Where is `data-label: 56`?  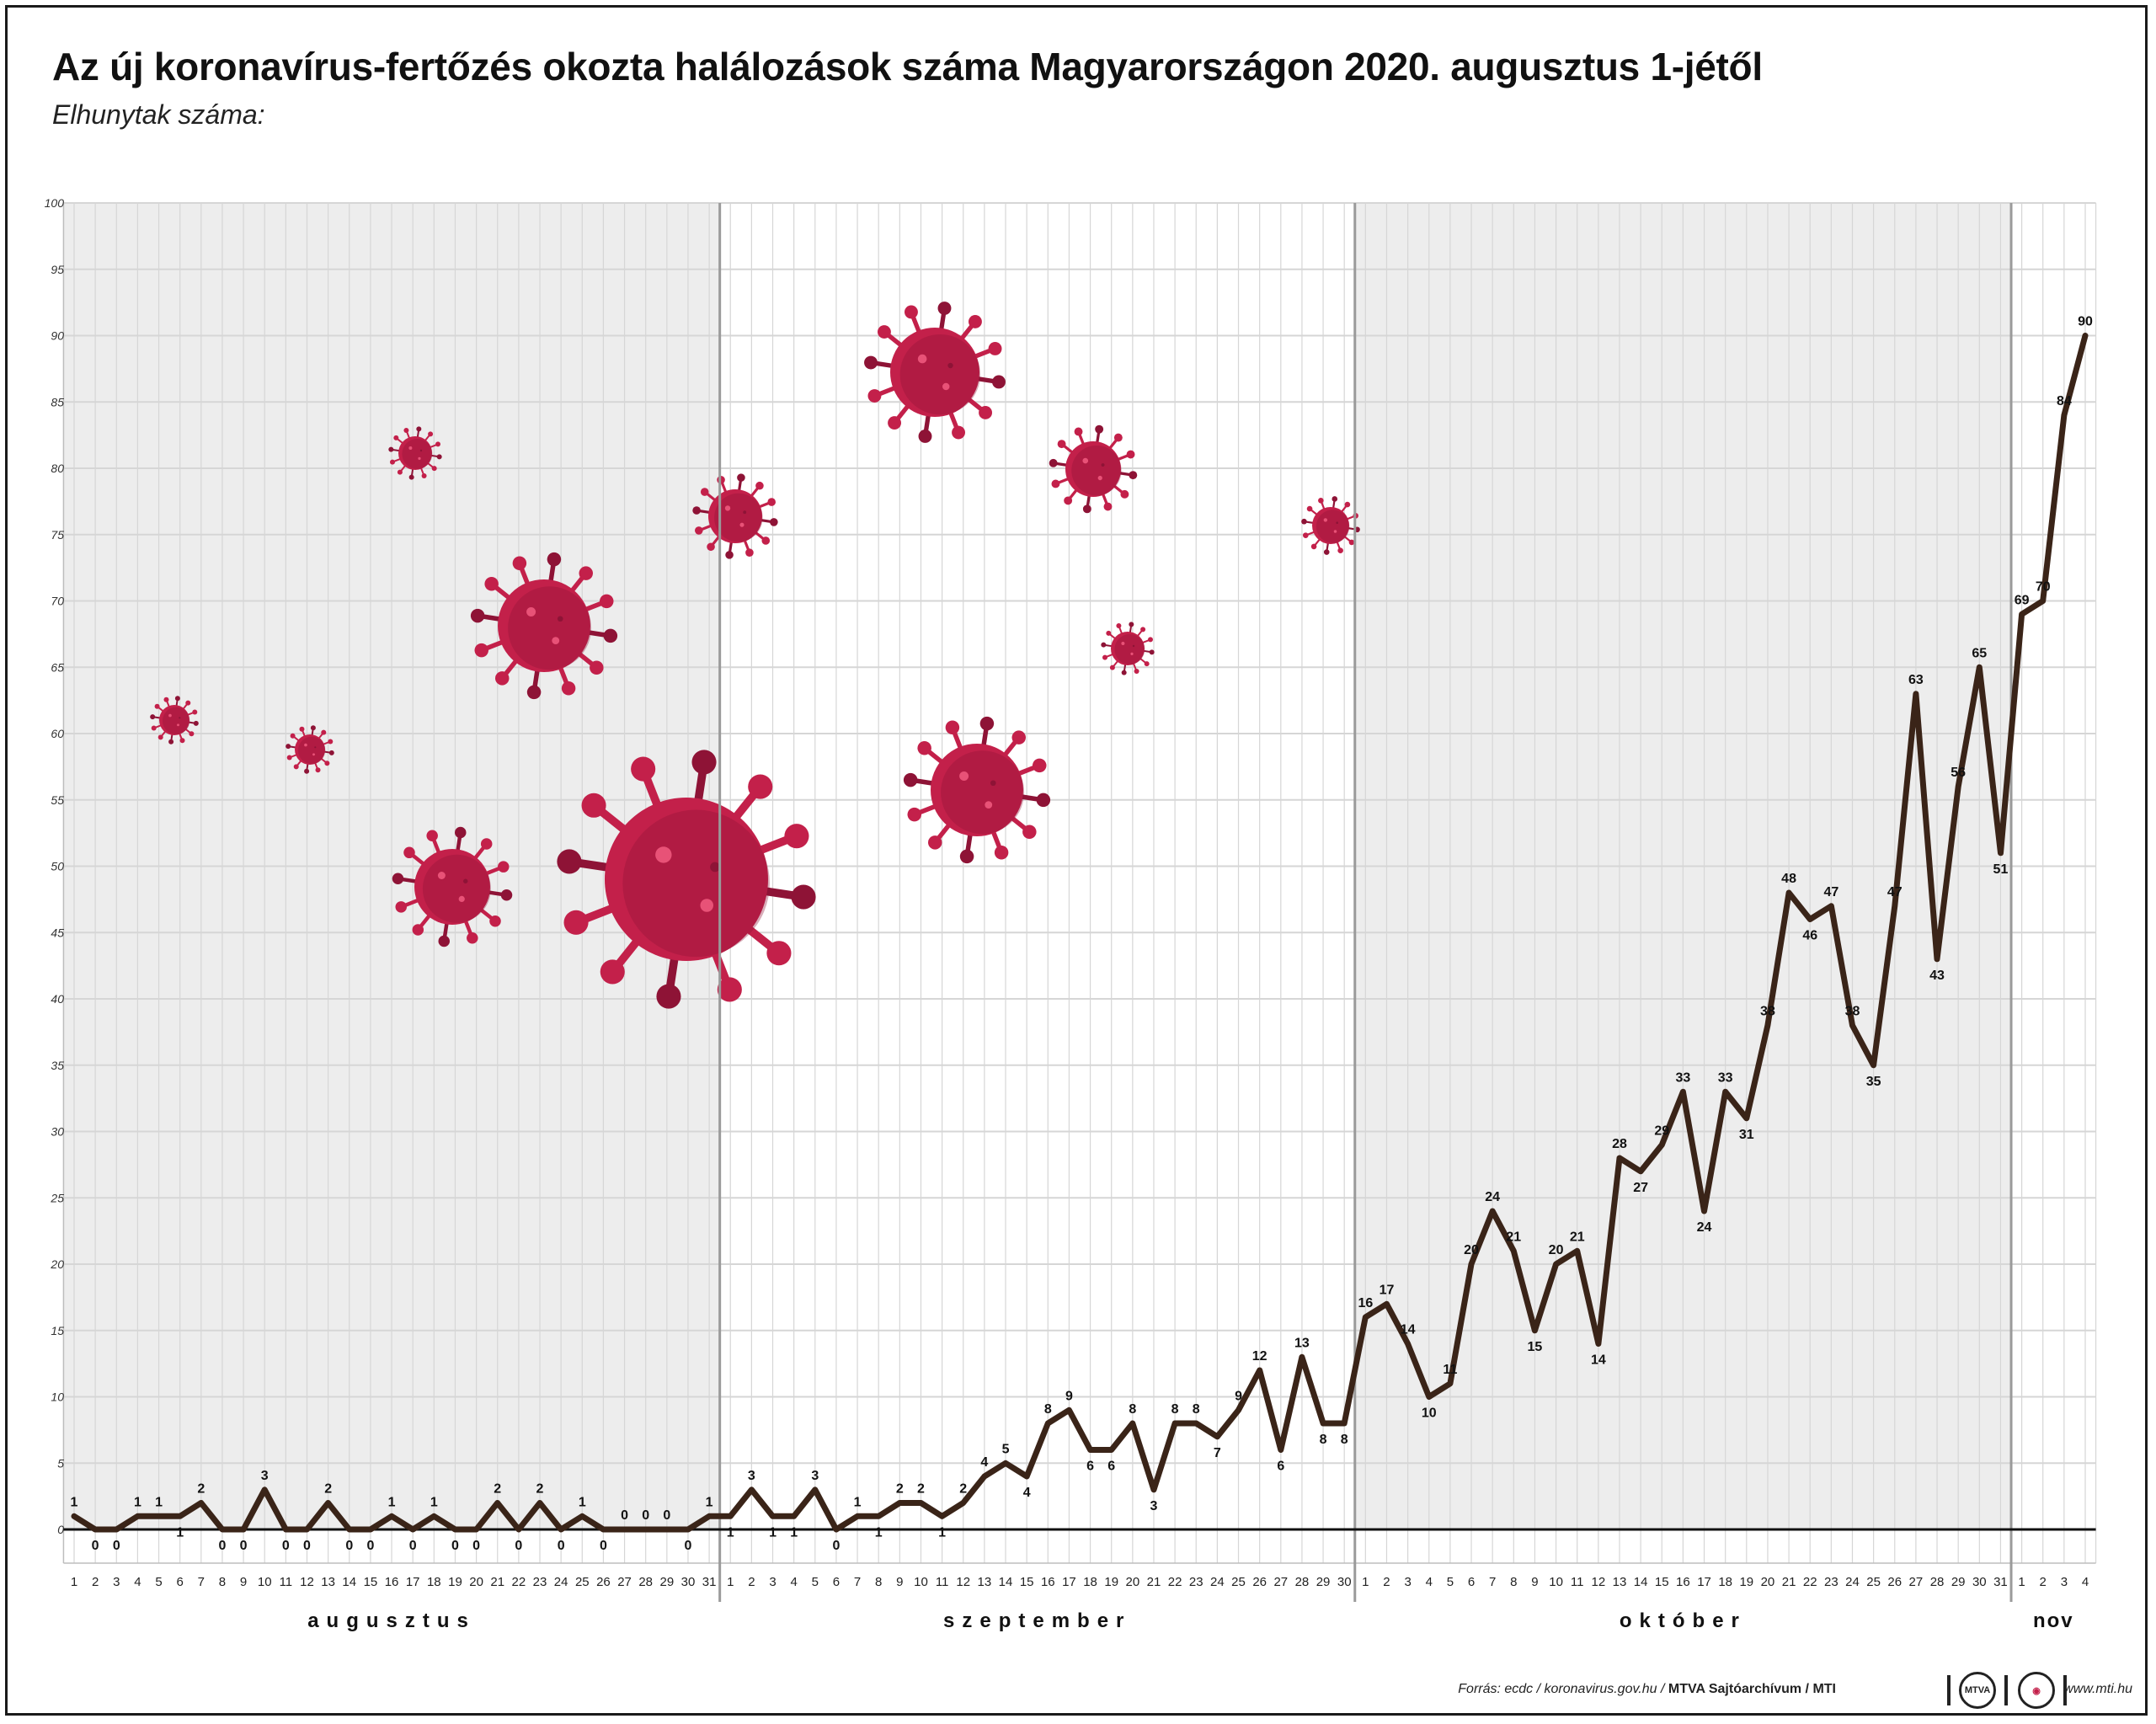 data-label: 56 is located at coordinates (1959, 773).